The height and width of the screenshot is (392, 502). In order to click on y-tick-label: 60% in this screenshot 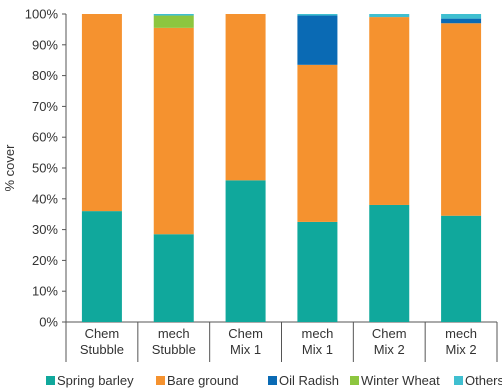, I will do `click(45, 137)`.